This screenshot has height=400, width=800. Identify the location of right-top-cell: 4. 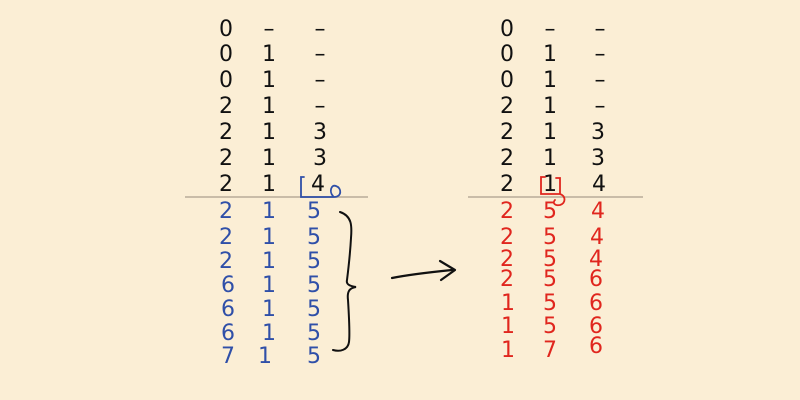
(599, 184).